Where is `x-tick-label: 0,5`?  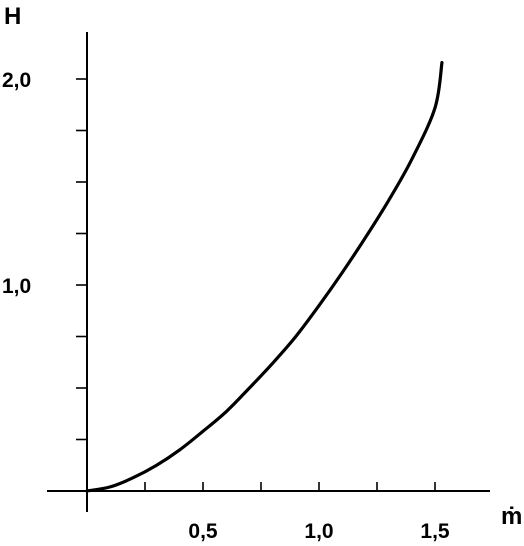
x-tick-label: 0,5 is located at coordinates (203, 531).